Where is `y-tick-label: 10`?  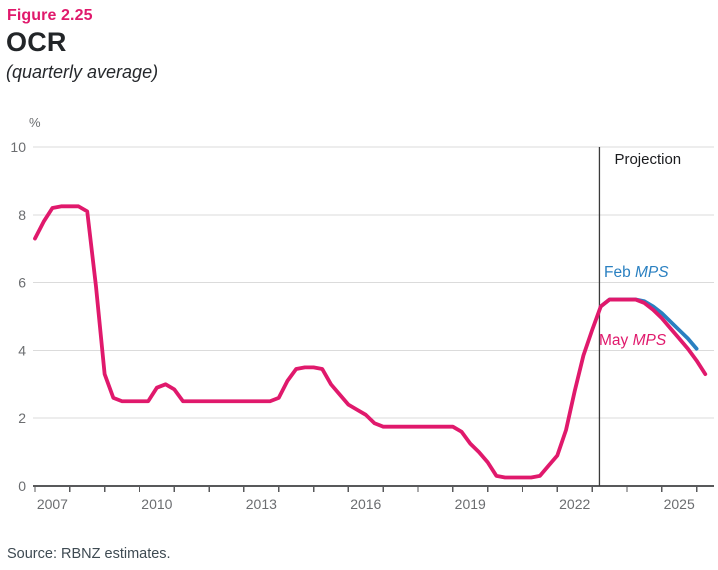
y-tick-label: 10 is located at coordinates (18, 147).